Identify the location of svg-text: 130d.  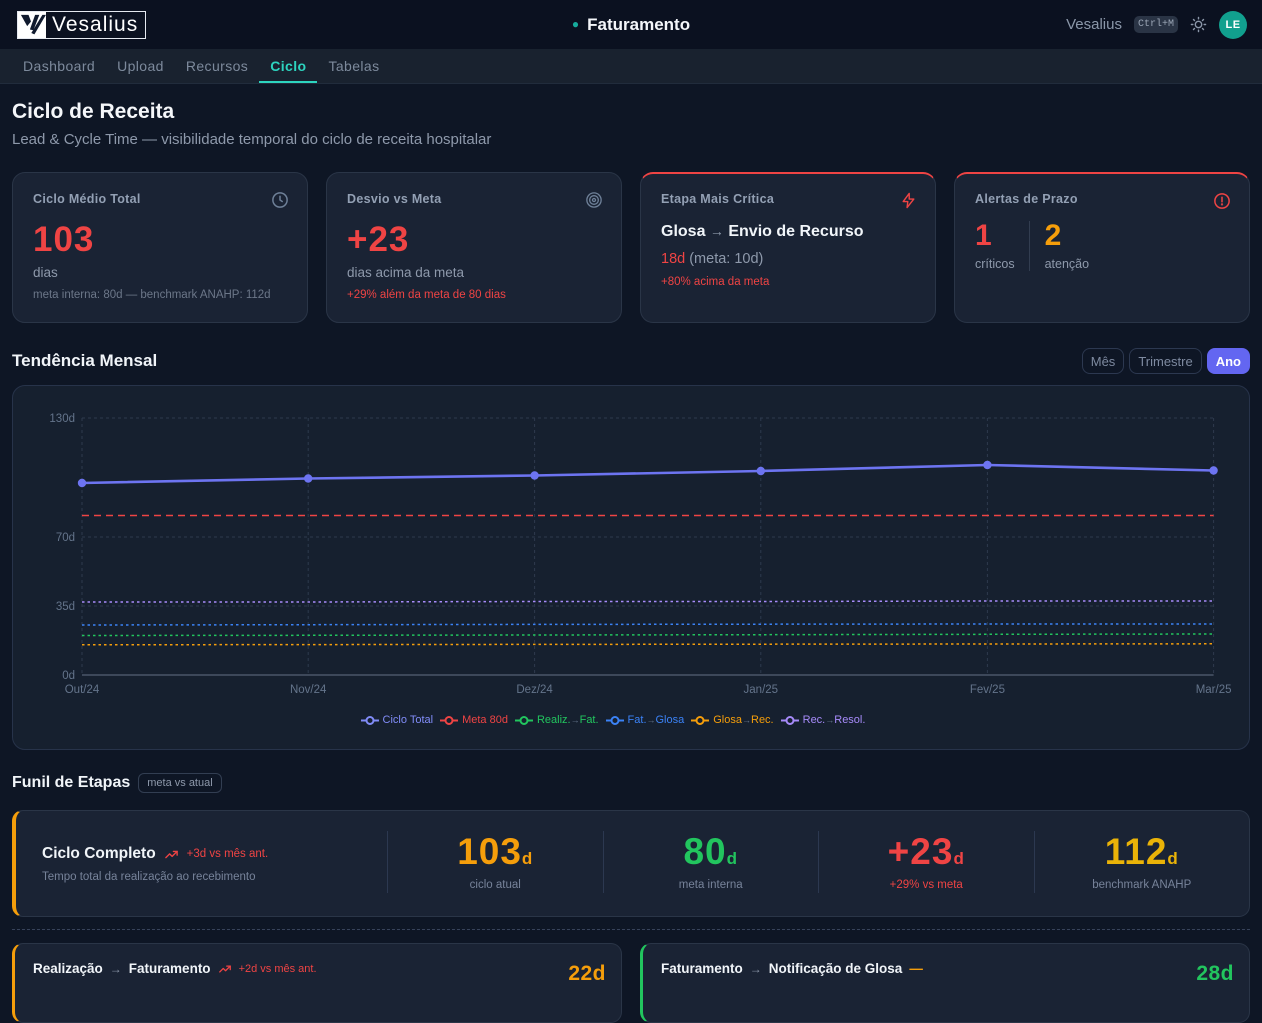
(62, 419).